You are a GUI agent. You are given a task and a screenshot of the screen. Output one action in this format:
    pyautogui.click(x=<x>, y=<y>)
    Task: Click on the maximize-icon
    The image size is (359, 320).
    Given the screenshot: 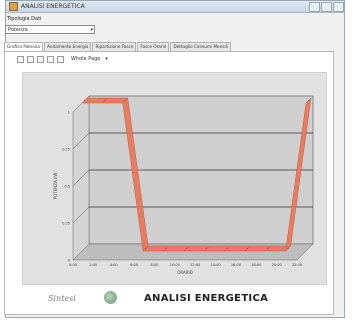 What is the action you would take?
    pyautogui.click(x=326, y=6)
    